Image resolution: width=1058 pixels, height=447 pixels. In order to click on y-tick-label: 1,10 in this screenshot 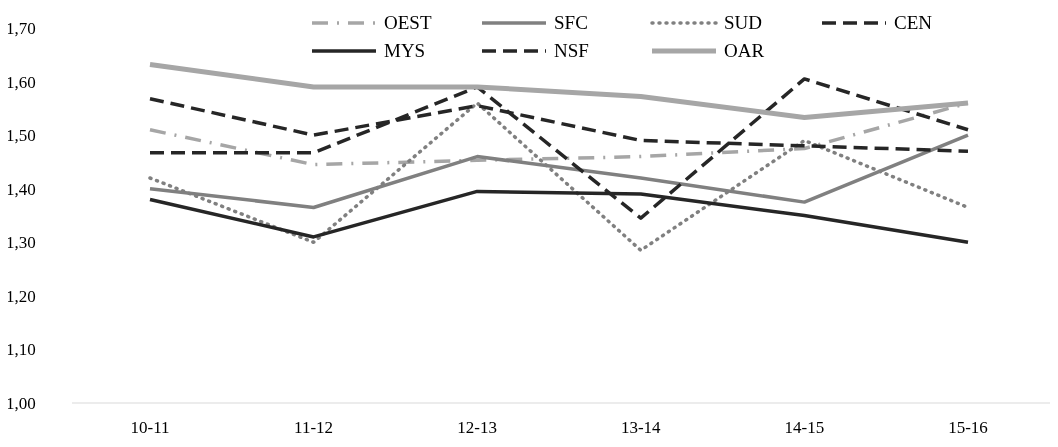, I will do `click(21, 350)`.